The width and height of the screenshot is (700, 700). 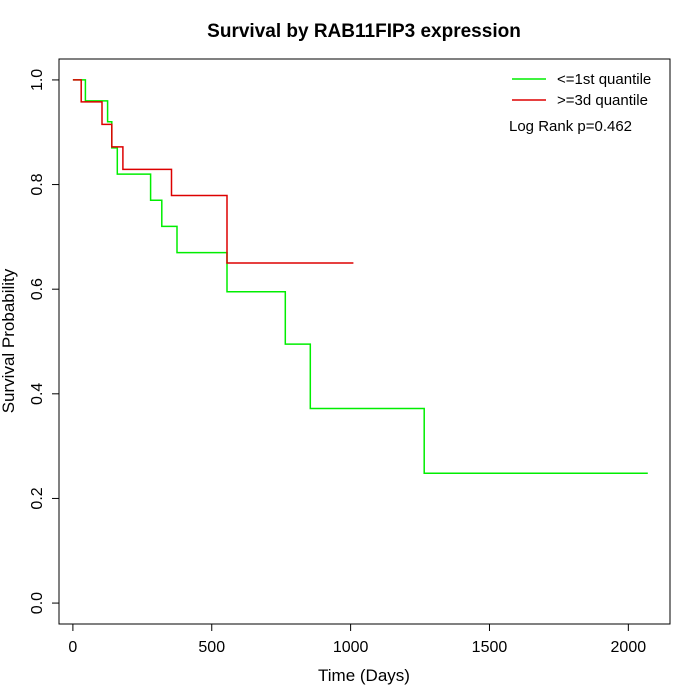 What do you see at coordinates (602, 100) in the screenshot?
I see `legend-label-high: >=3d quantile` at bounding box center [602, 100].